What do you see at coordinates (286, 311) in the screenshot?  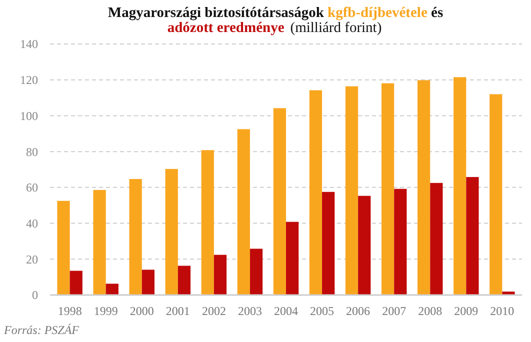 I see `x-tick-label: 2004` at bounding box center [286, 311].